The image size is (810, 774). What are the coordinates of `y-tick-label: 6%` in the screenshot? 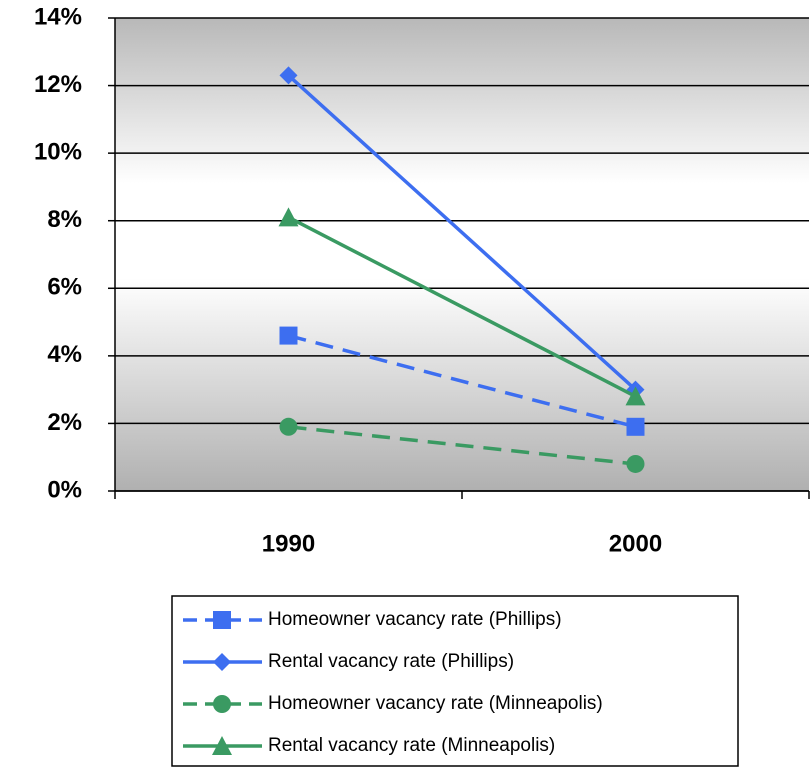 It's located at (64, 287).